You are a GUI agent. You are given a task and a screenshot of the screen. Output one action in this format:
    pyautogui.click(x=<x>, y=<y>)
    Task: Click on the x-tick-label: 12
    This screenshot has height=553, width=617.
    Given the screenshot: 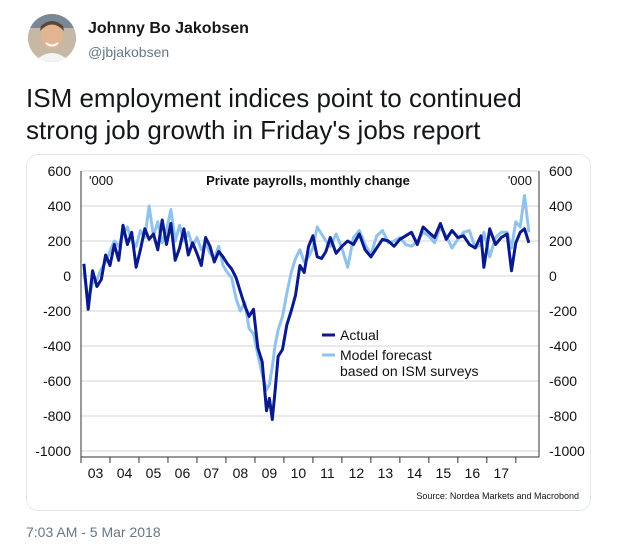 What is the action you would take?
    pyautogui.click(x=357, y=473)
    